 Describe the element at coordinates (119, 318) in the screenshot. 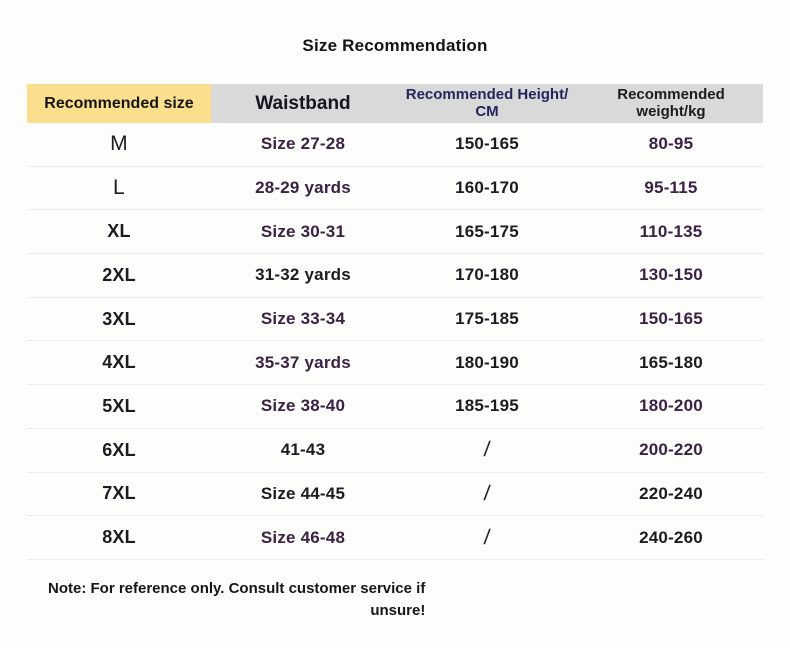

I see `size-cell: 3XL` at that location.